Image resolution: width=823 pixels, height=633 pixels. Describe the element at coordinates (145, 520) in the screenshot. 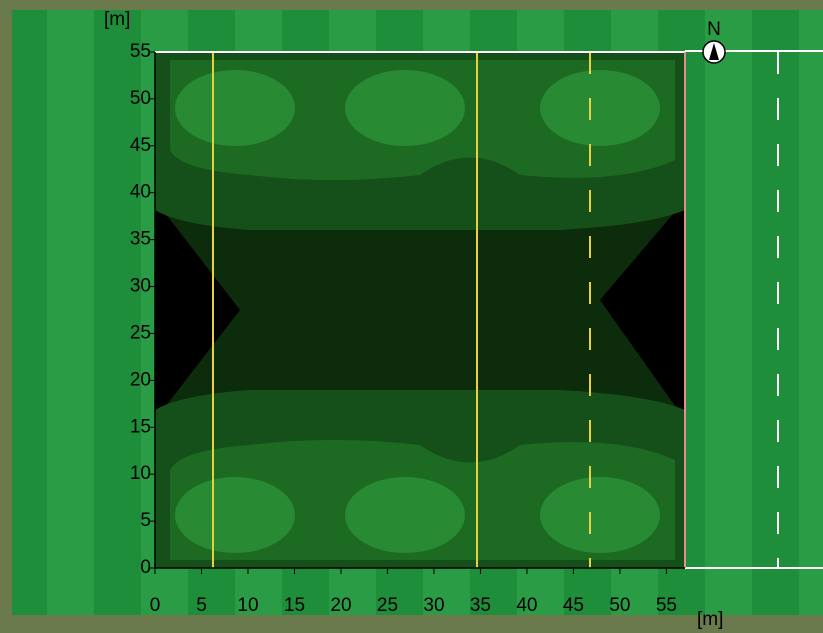

I see `y-tick-label: 5` at that location.